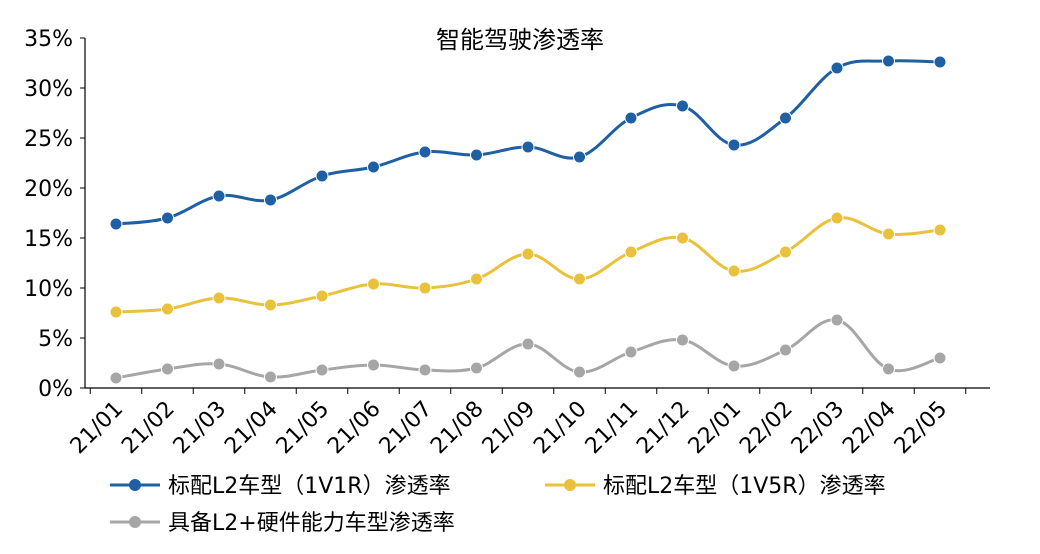 The height and width of the screenshot is (554, 1040). I want to click on y-tick-label: 30%, so click(48, 89).